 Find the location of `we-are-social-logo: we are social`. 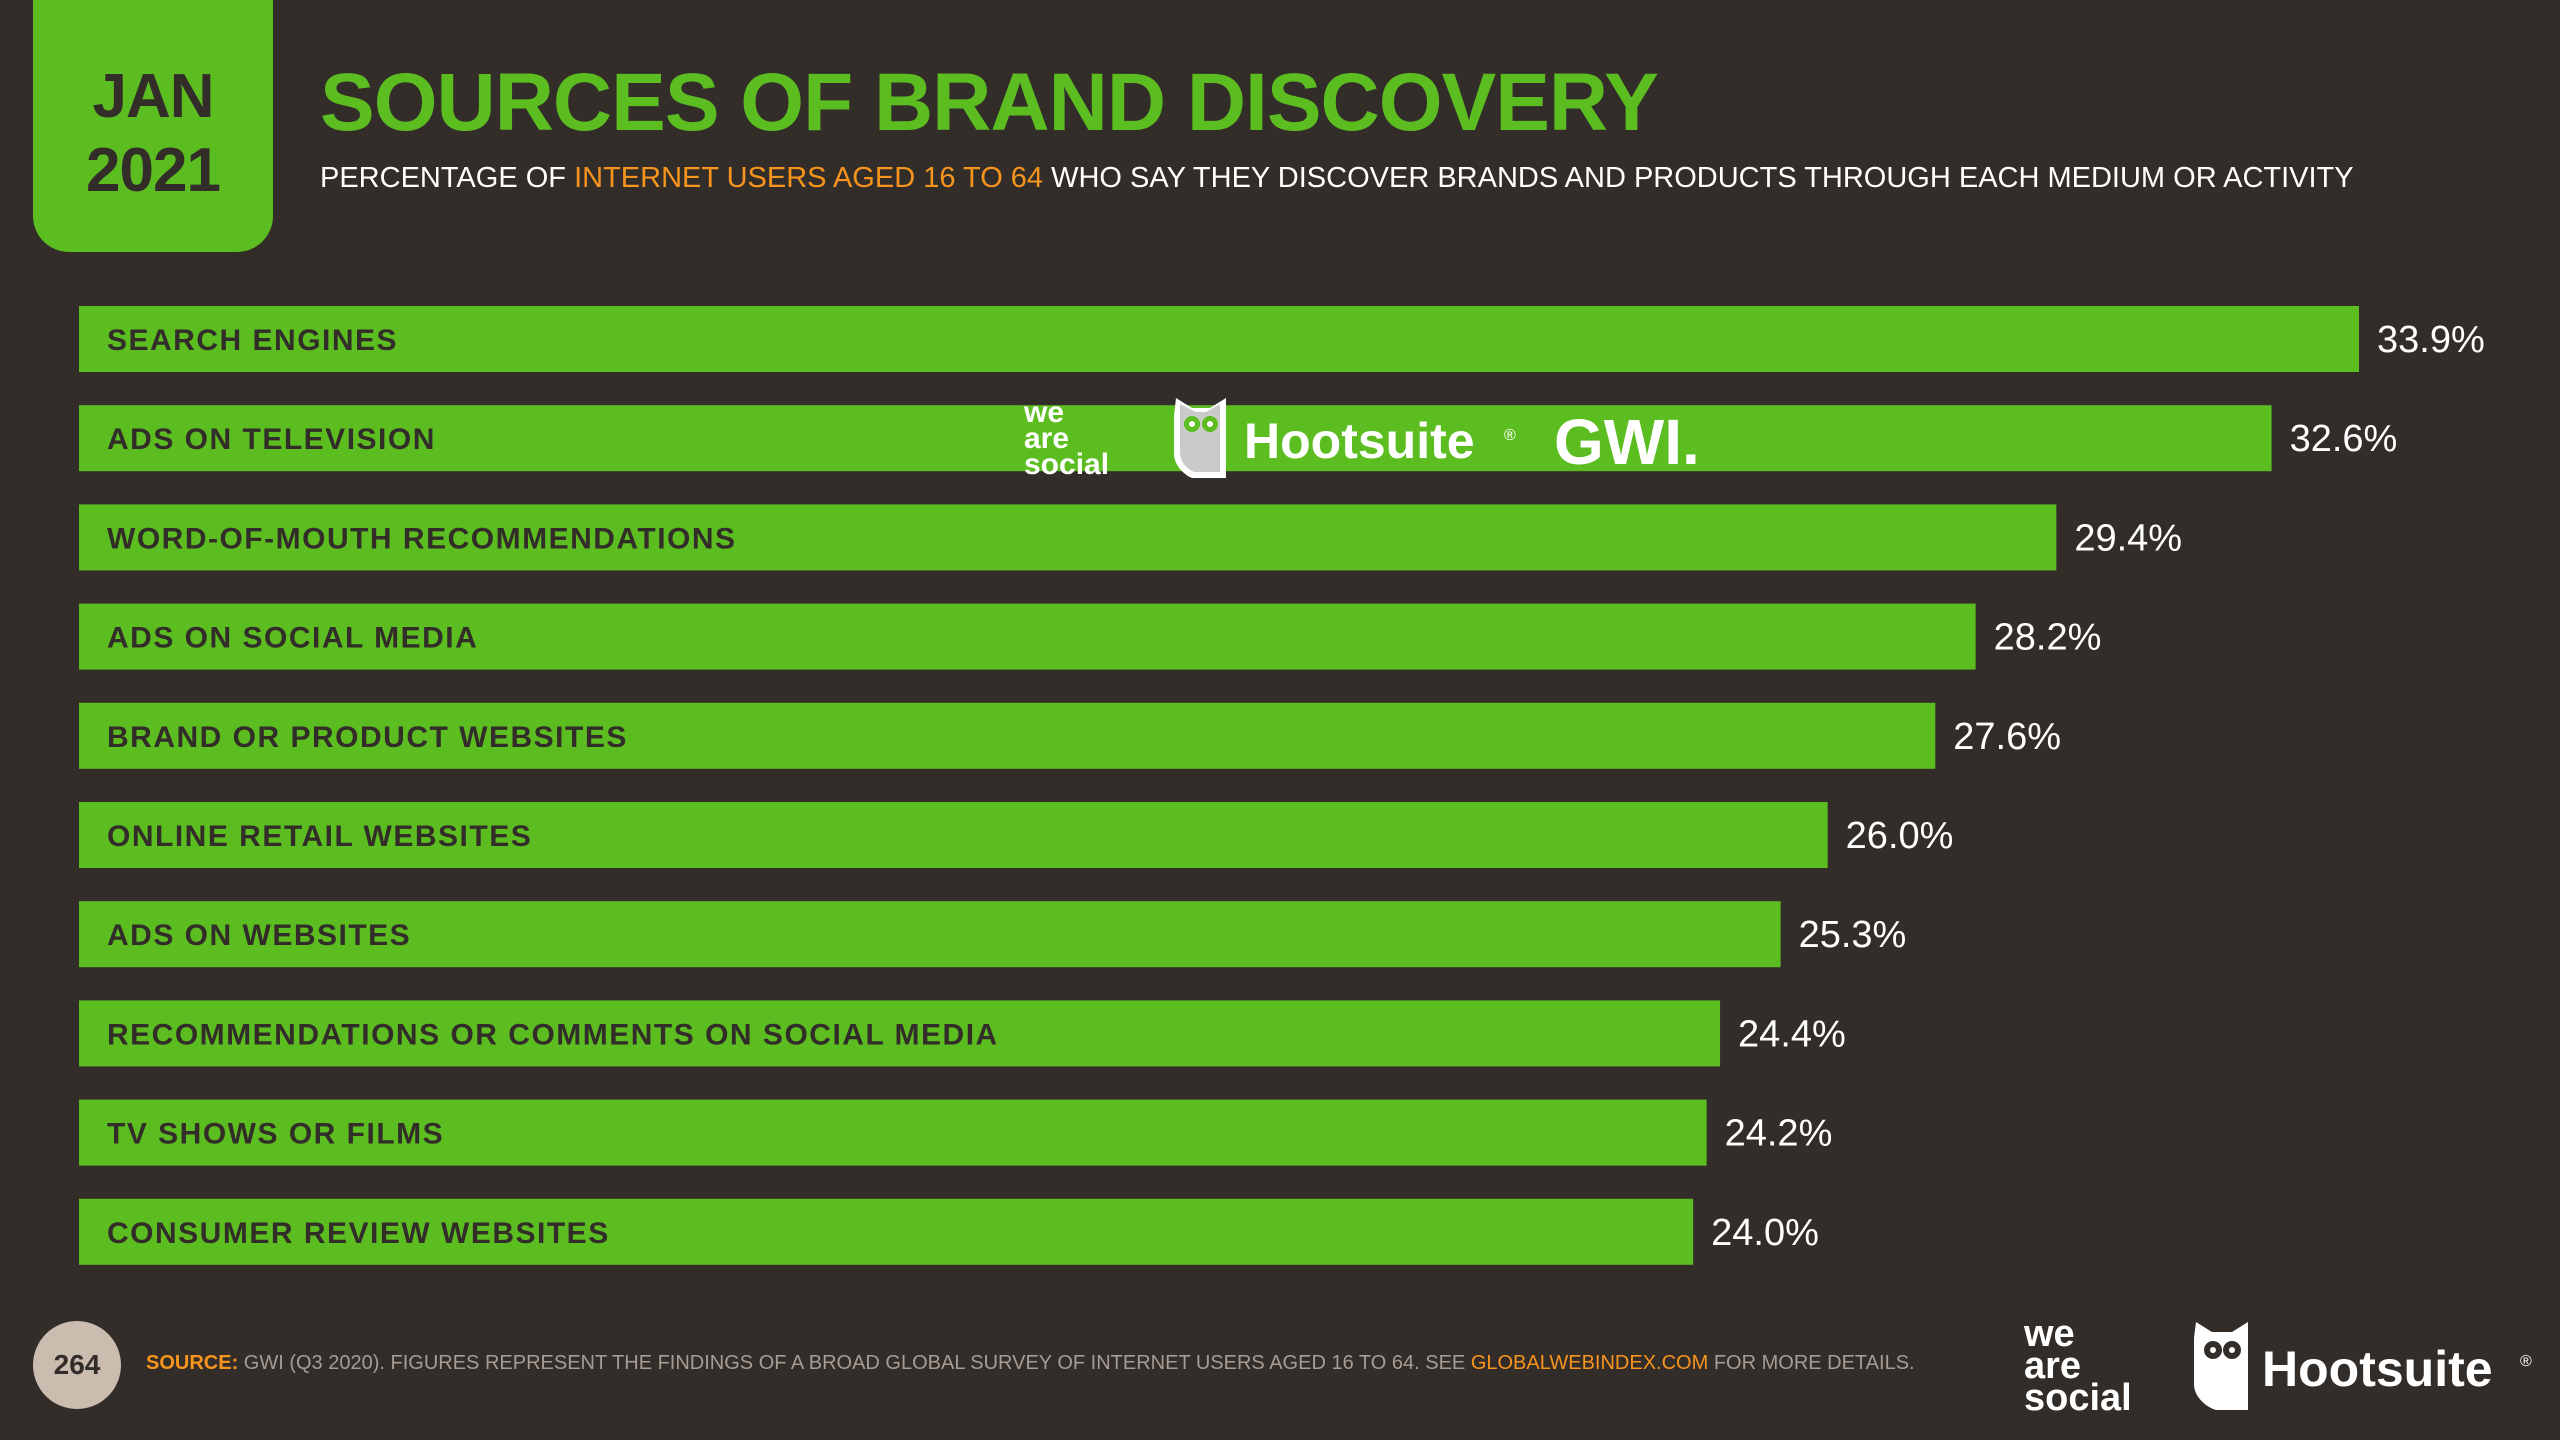

we-are-social-logo: we are social is located at coordinates (1066, 438).